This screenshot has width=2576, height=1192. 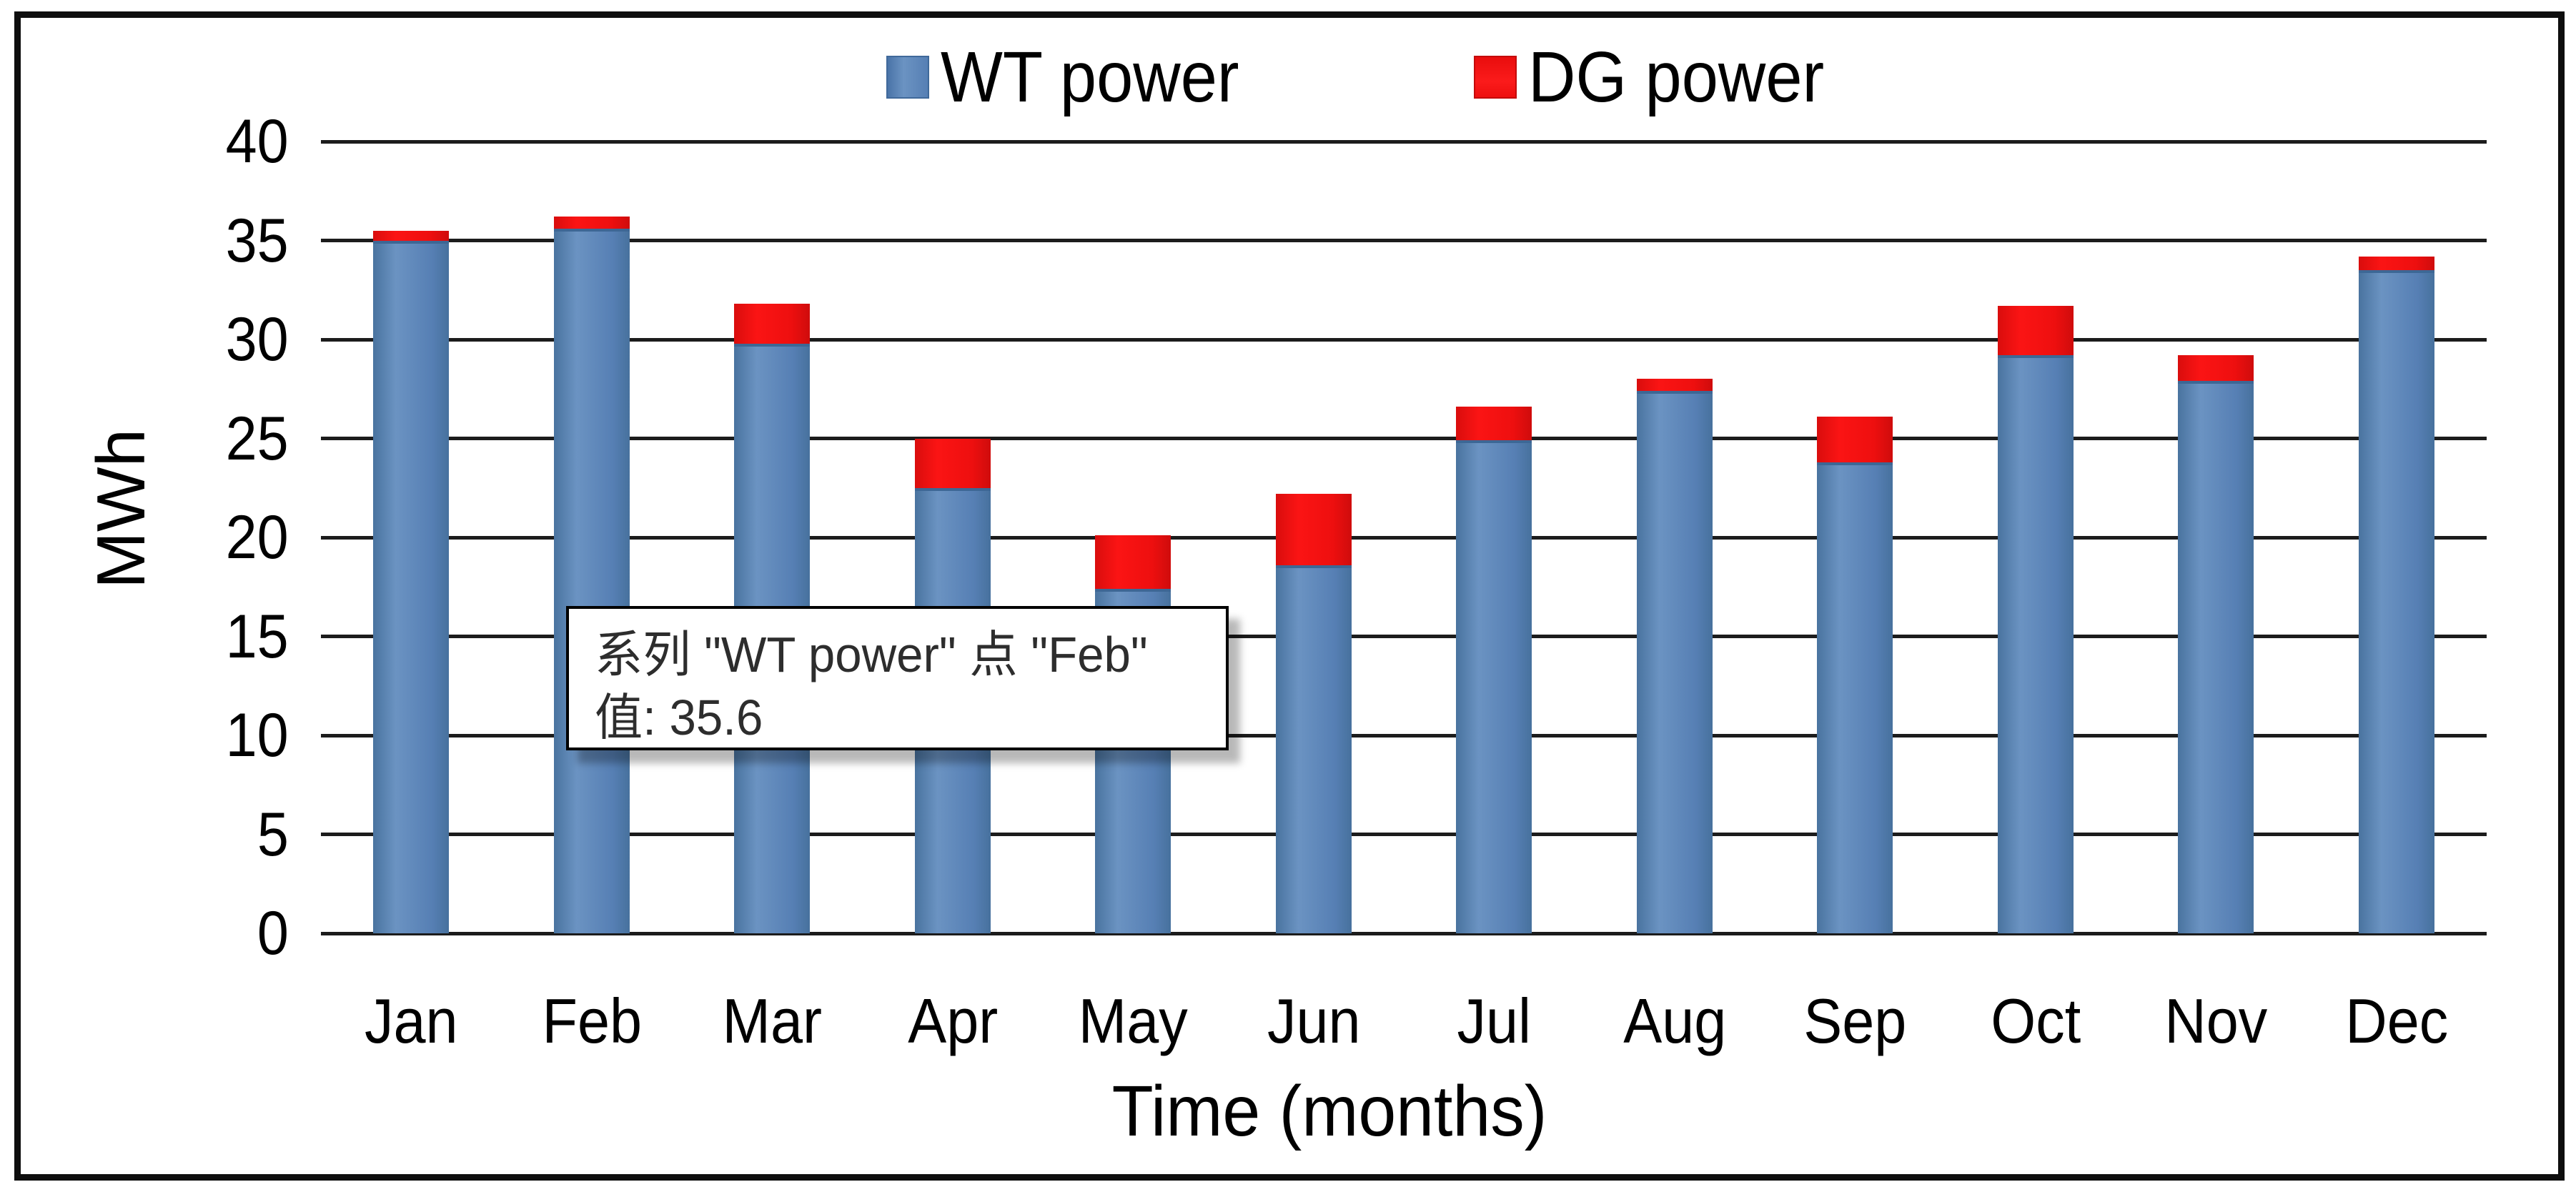 I want to click on wt-power-swatch-icon, so click(x=908, y=77).